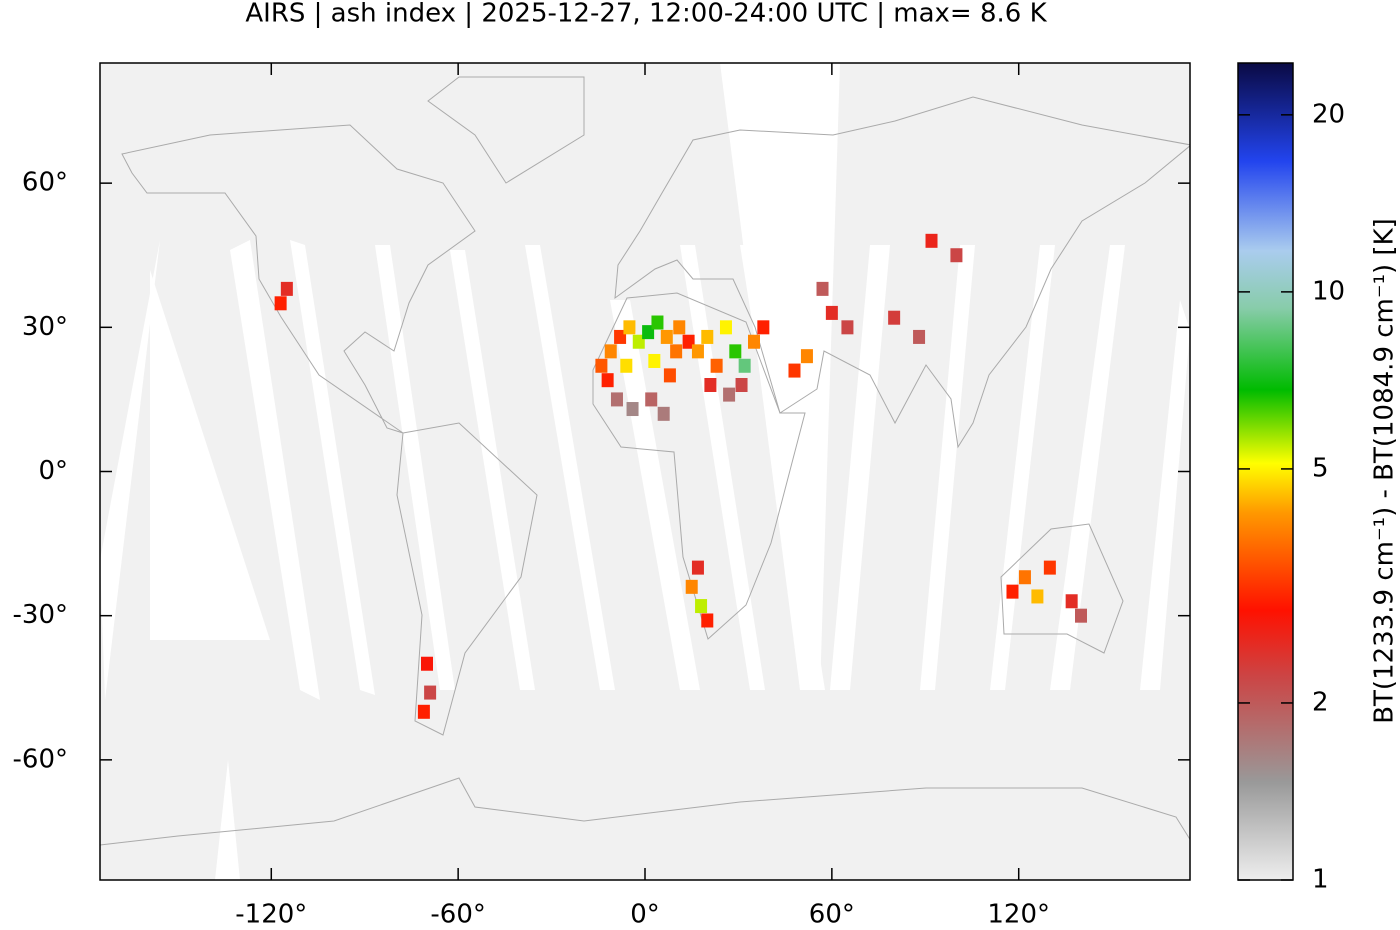 This screenshot has width=1400, height=930. I want to click on y-tick-label: 0°, so click(53, 471).